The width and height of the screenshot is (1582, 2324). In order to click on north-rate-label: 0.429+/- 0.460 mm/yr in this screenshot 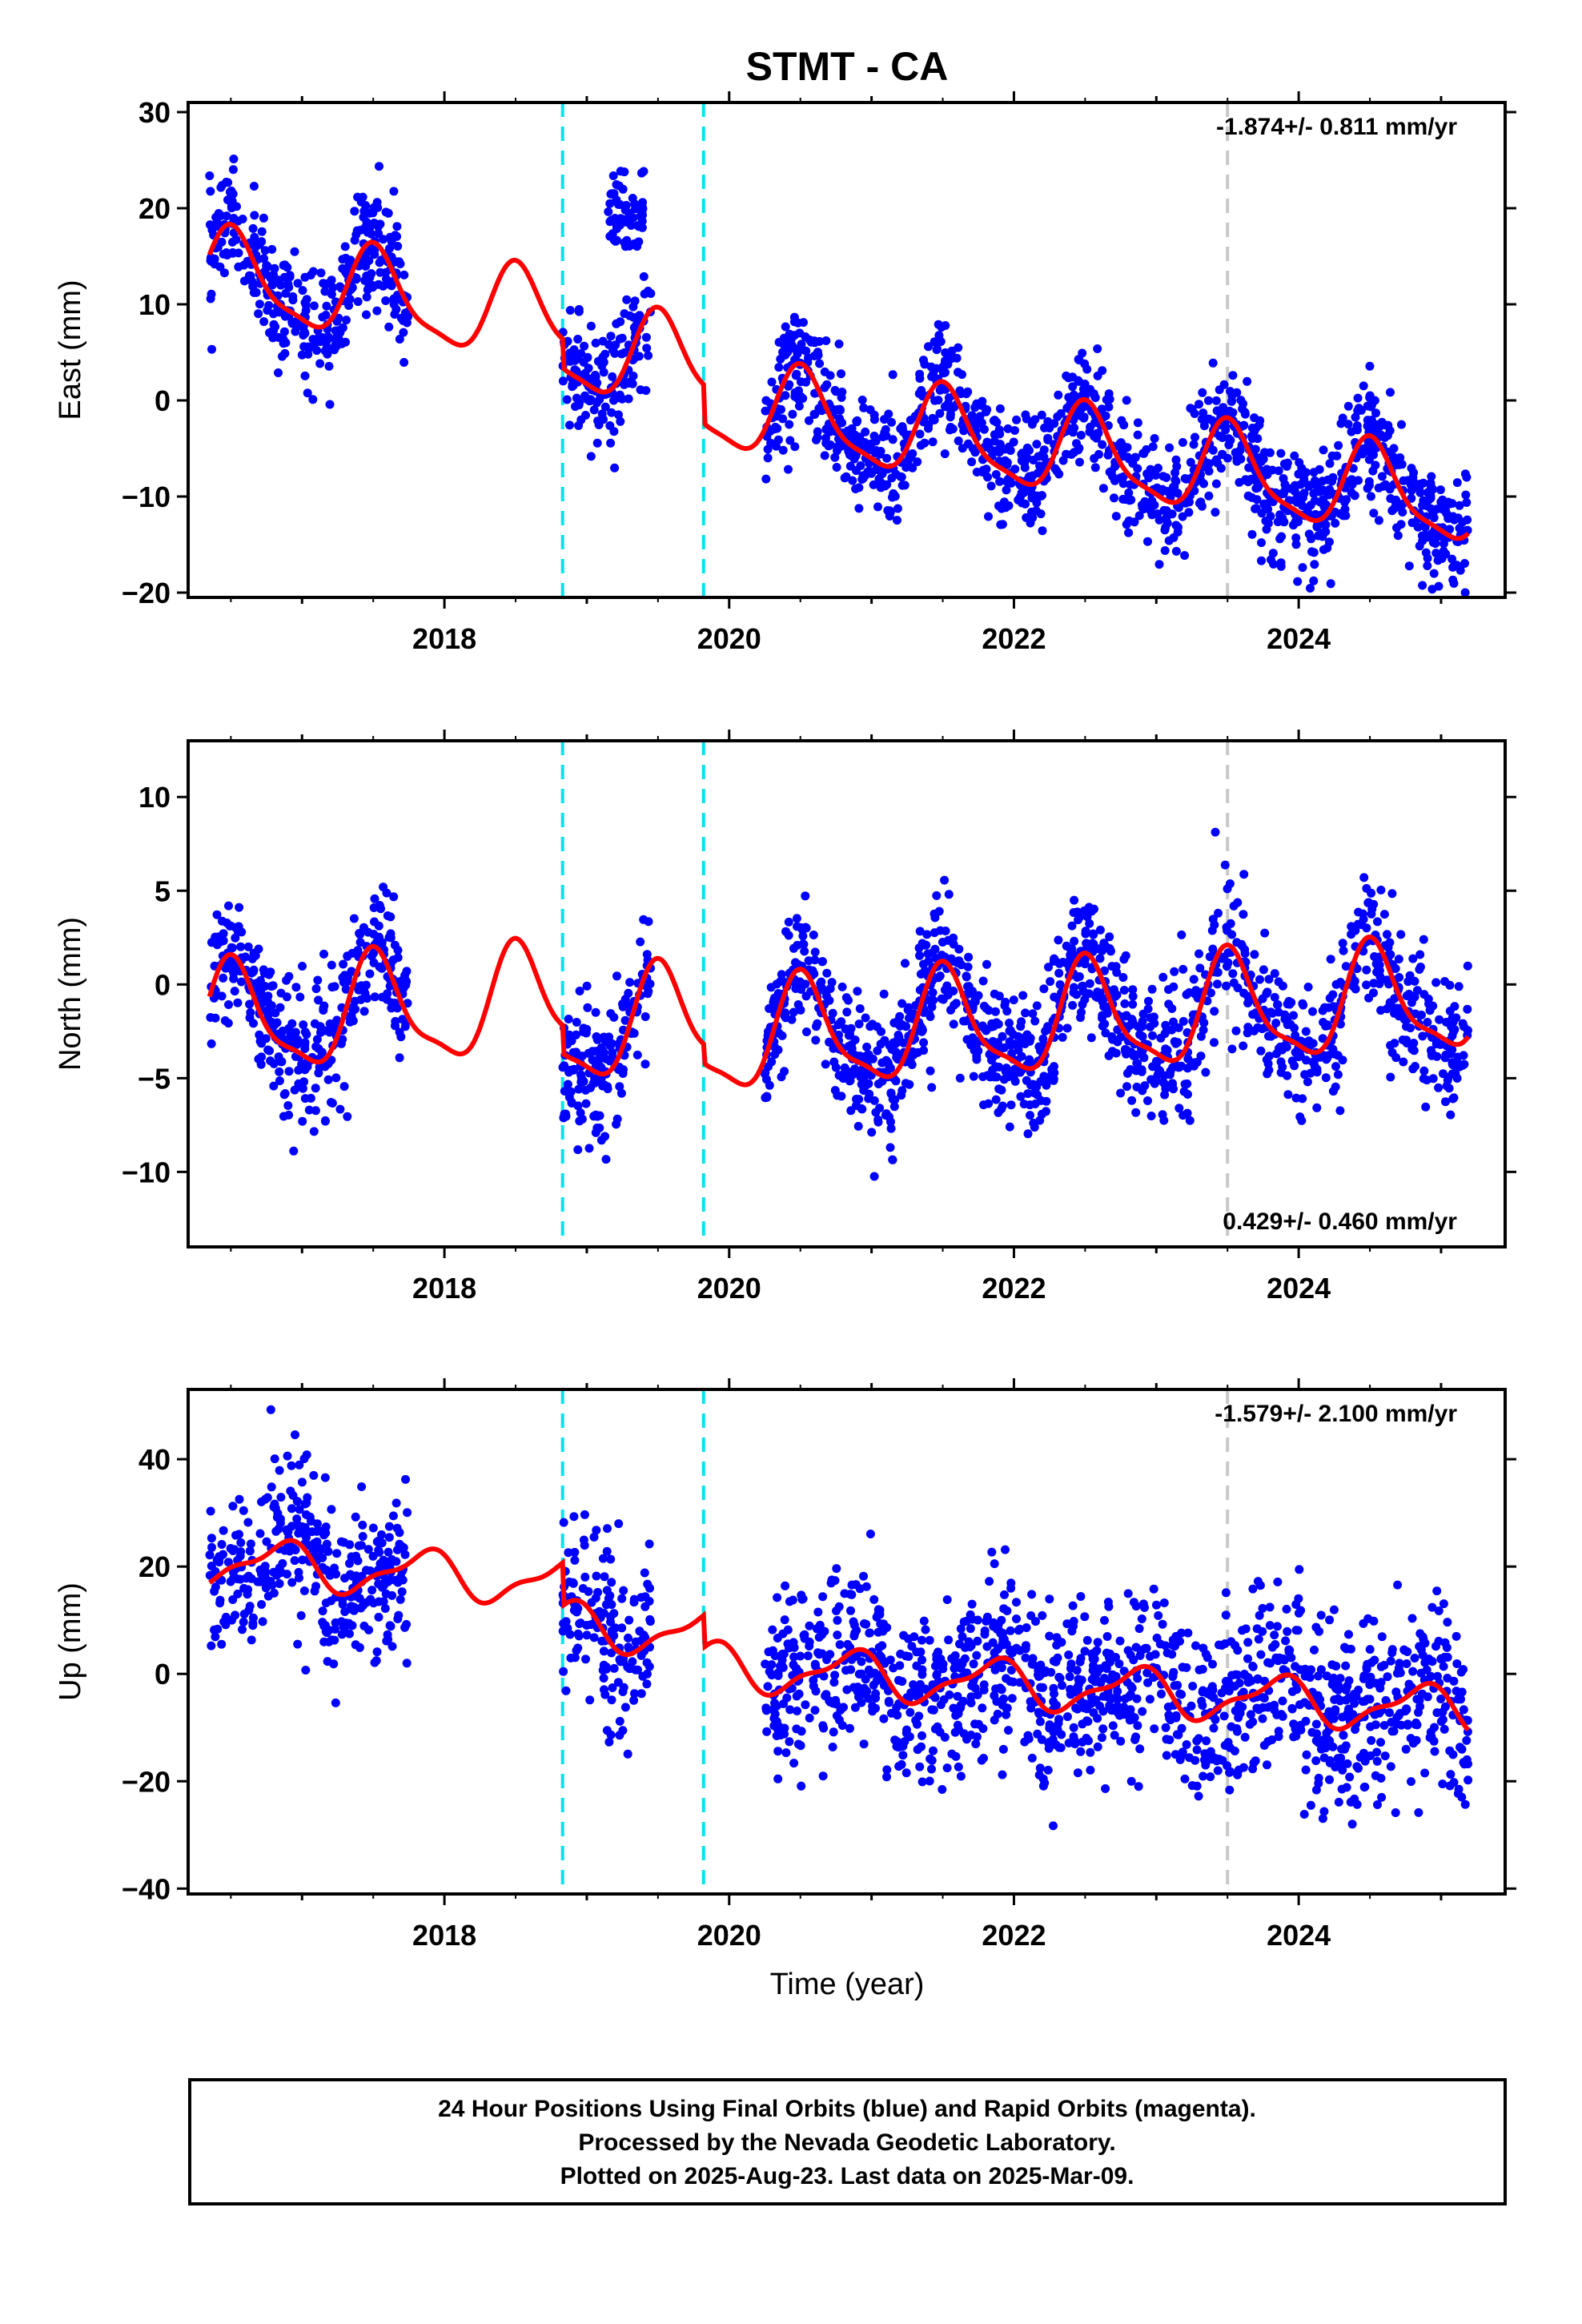, I will do `click(1340, 1221)`.